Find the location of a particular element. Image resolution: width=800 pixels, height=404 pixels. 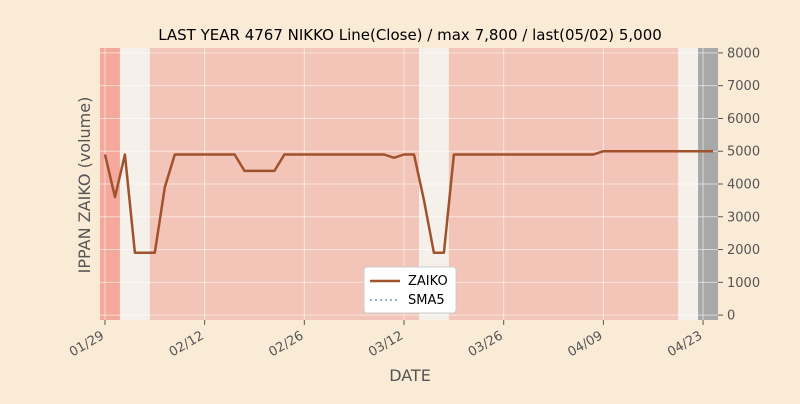

x-axis-label: DATE is located at coordinates (410, 375).